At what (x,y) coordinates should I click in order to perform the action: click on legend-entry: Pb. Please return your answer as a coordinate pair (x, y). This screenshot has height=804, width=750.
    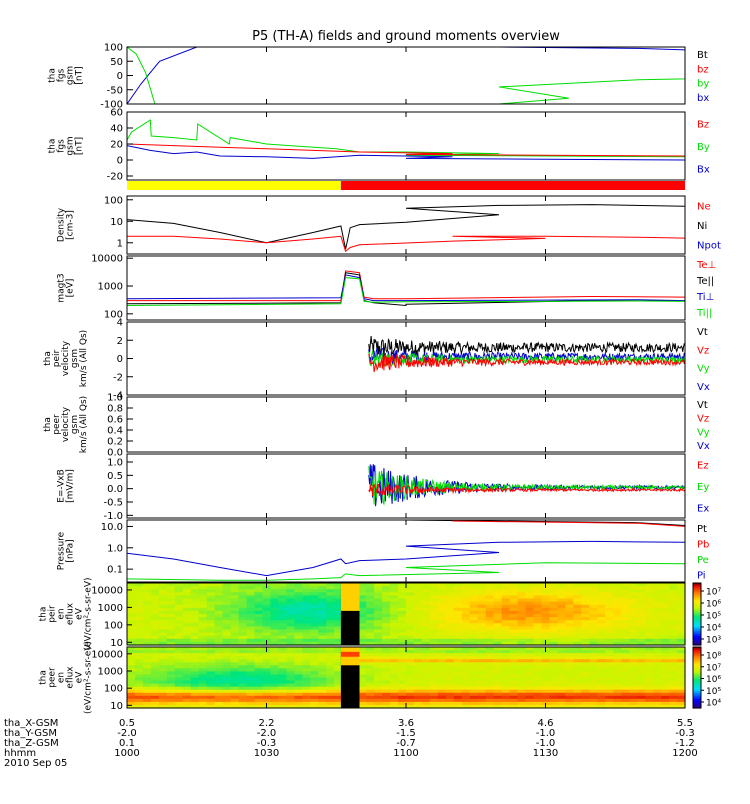
    Looking at the image, I should click on (703, 544).